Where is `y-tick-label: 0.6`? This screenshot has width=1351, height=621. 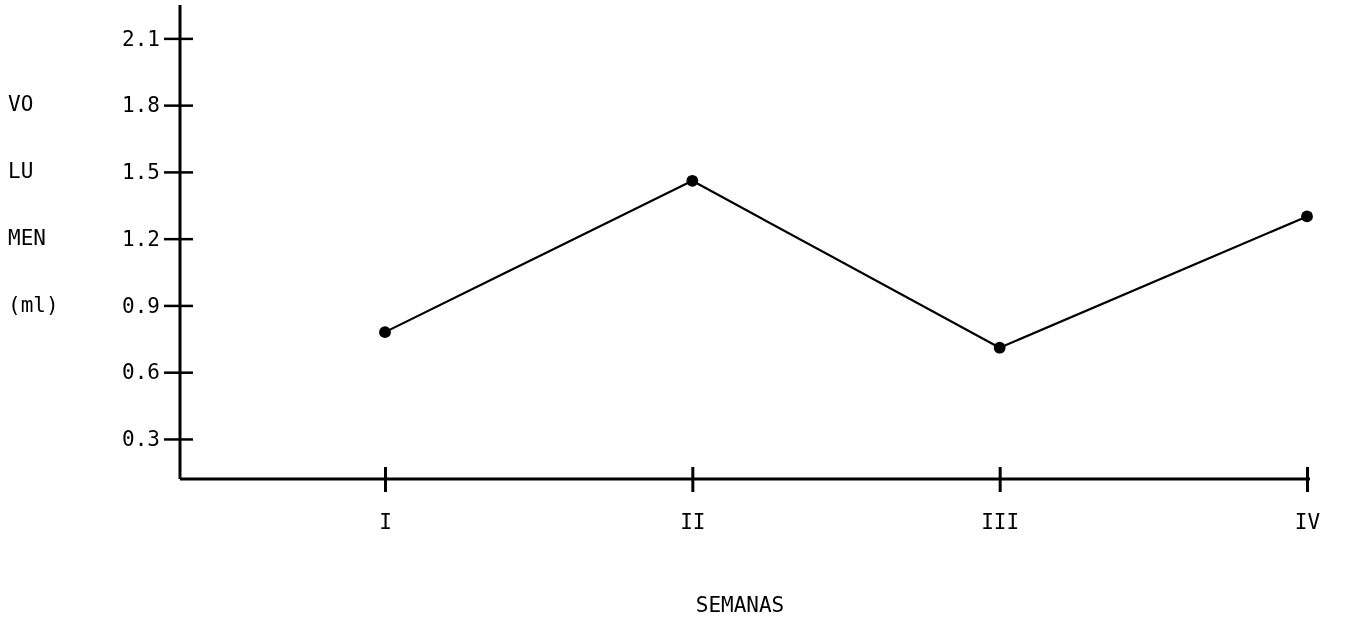 y-tick-label: 0.6 is located at coordinates (141, 372).